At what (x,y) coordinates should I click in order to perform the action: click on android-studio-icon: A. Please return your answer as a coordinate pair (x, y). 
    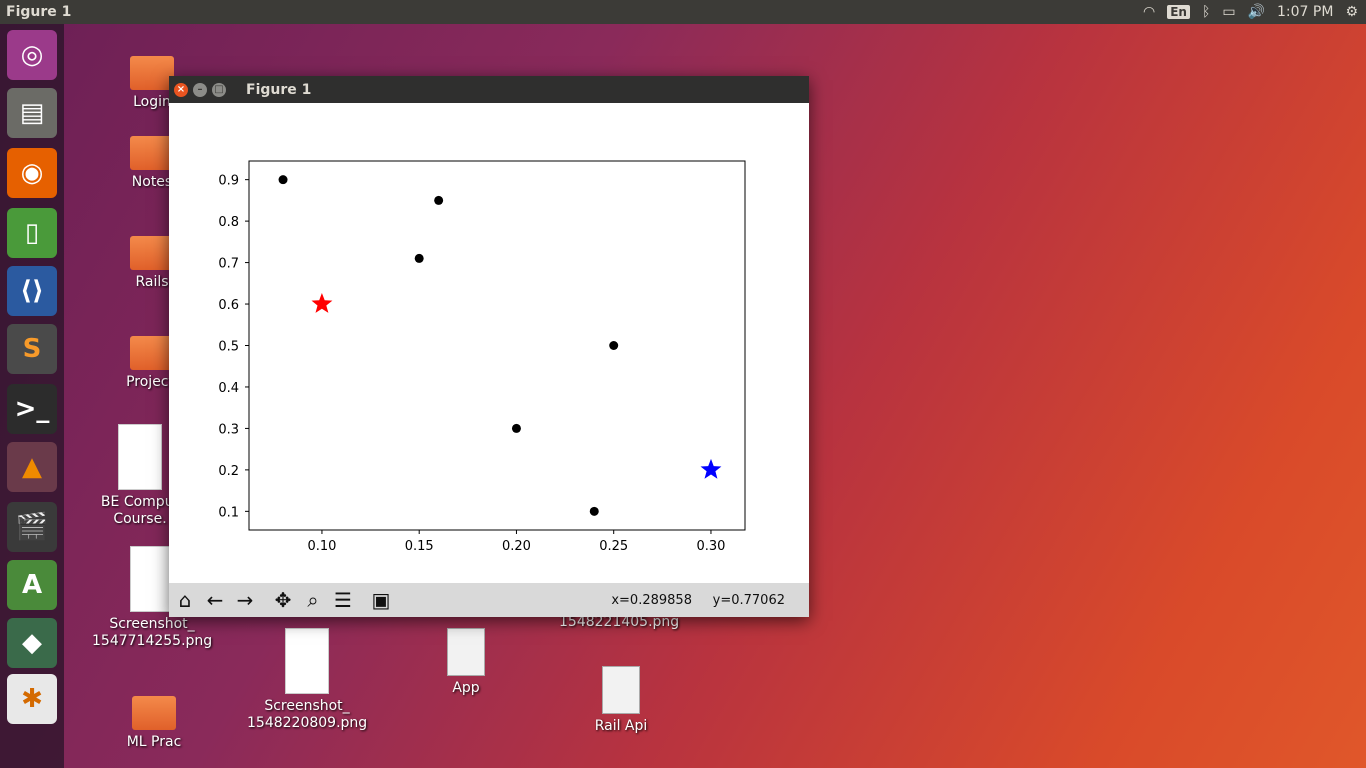
    Looking at the image, I should click on (32, 585).